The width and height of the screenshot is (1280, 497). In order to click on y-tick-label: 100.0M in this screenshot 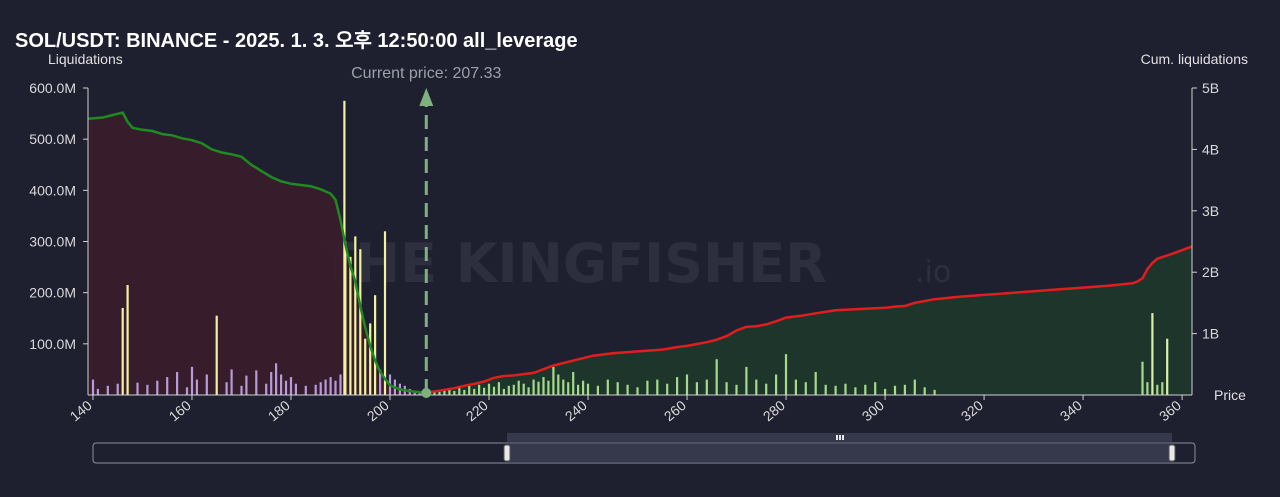, I will do `click(52, 344)`.